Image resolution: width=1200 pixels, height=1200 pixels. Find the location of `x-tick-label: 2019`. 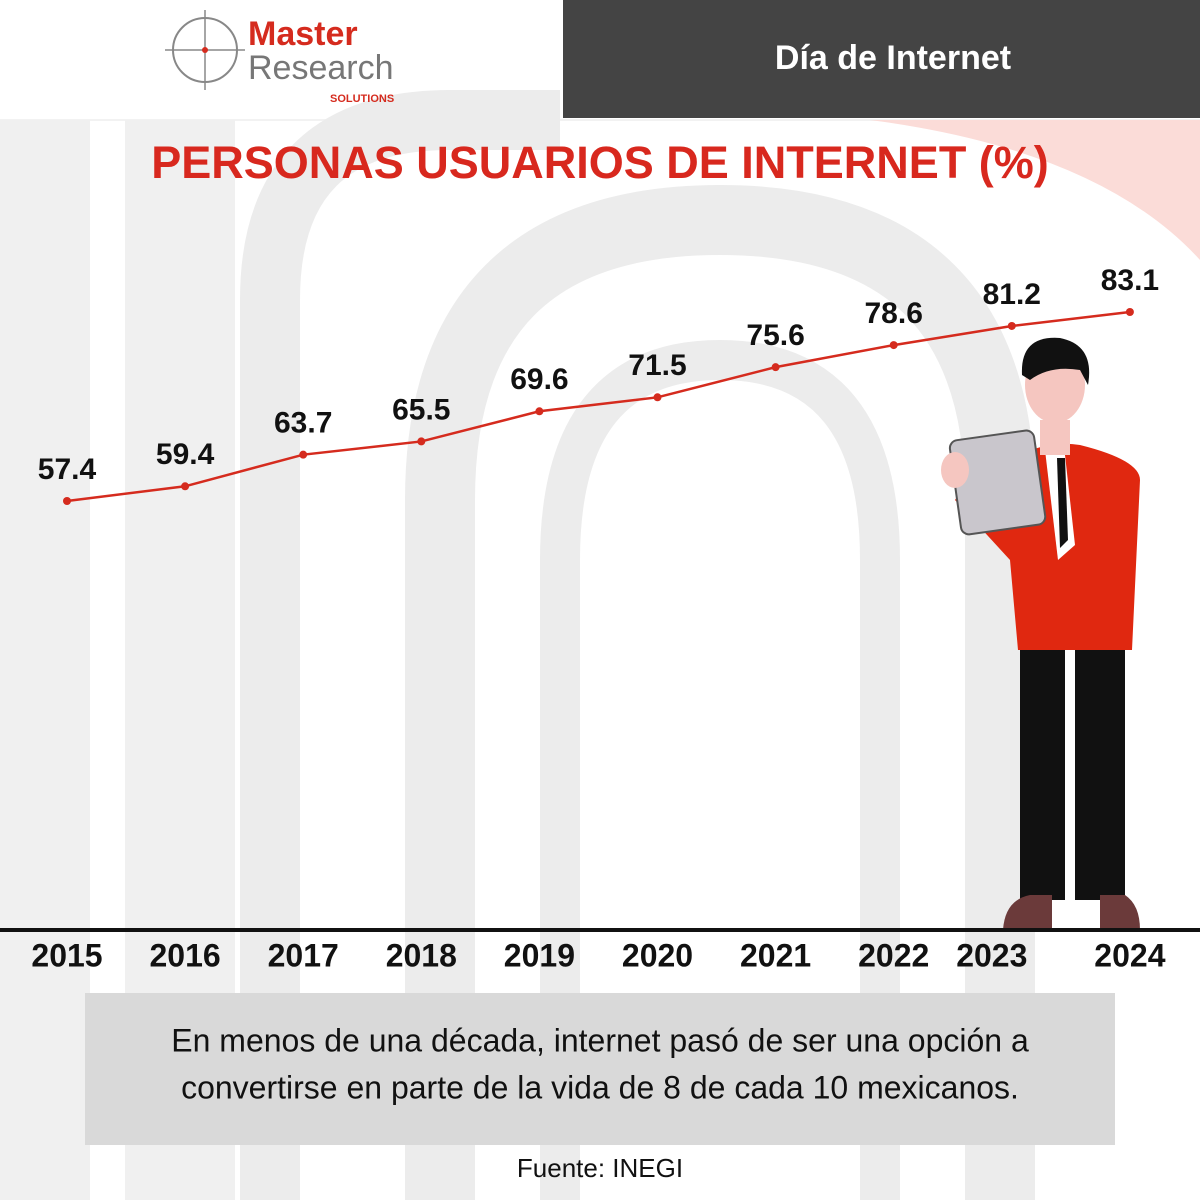

x-tick-label: 2019 is located at coordinates (539, 955).